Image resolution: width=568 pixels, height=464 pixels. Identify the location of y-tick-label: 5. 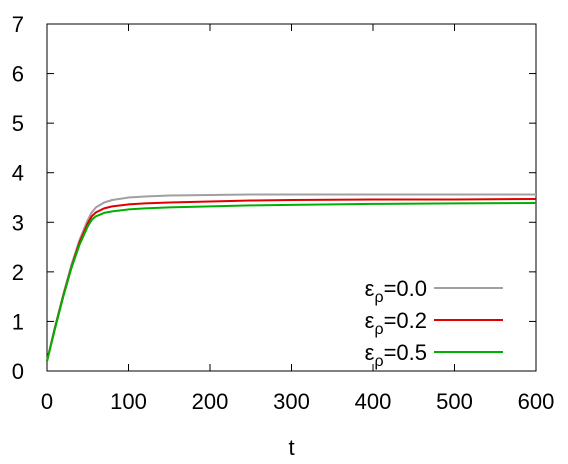
(18, 123).